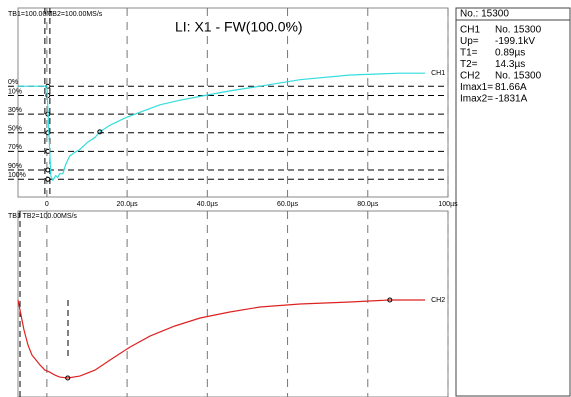 The image size is (571, 397). Describe the element at coordinates (510, 64) in the screenshot. I see `row-value: 14.3µs` at that location.